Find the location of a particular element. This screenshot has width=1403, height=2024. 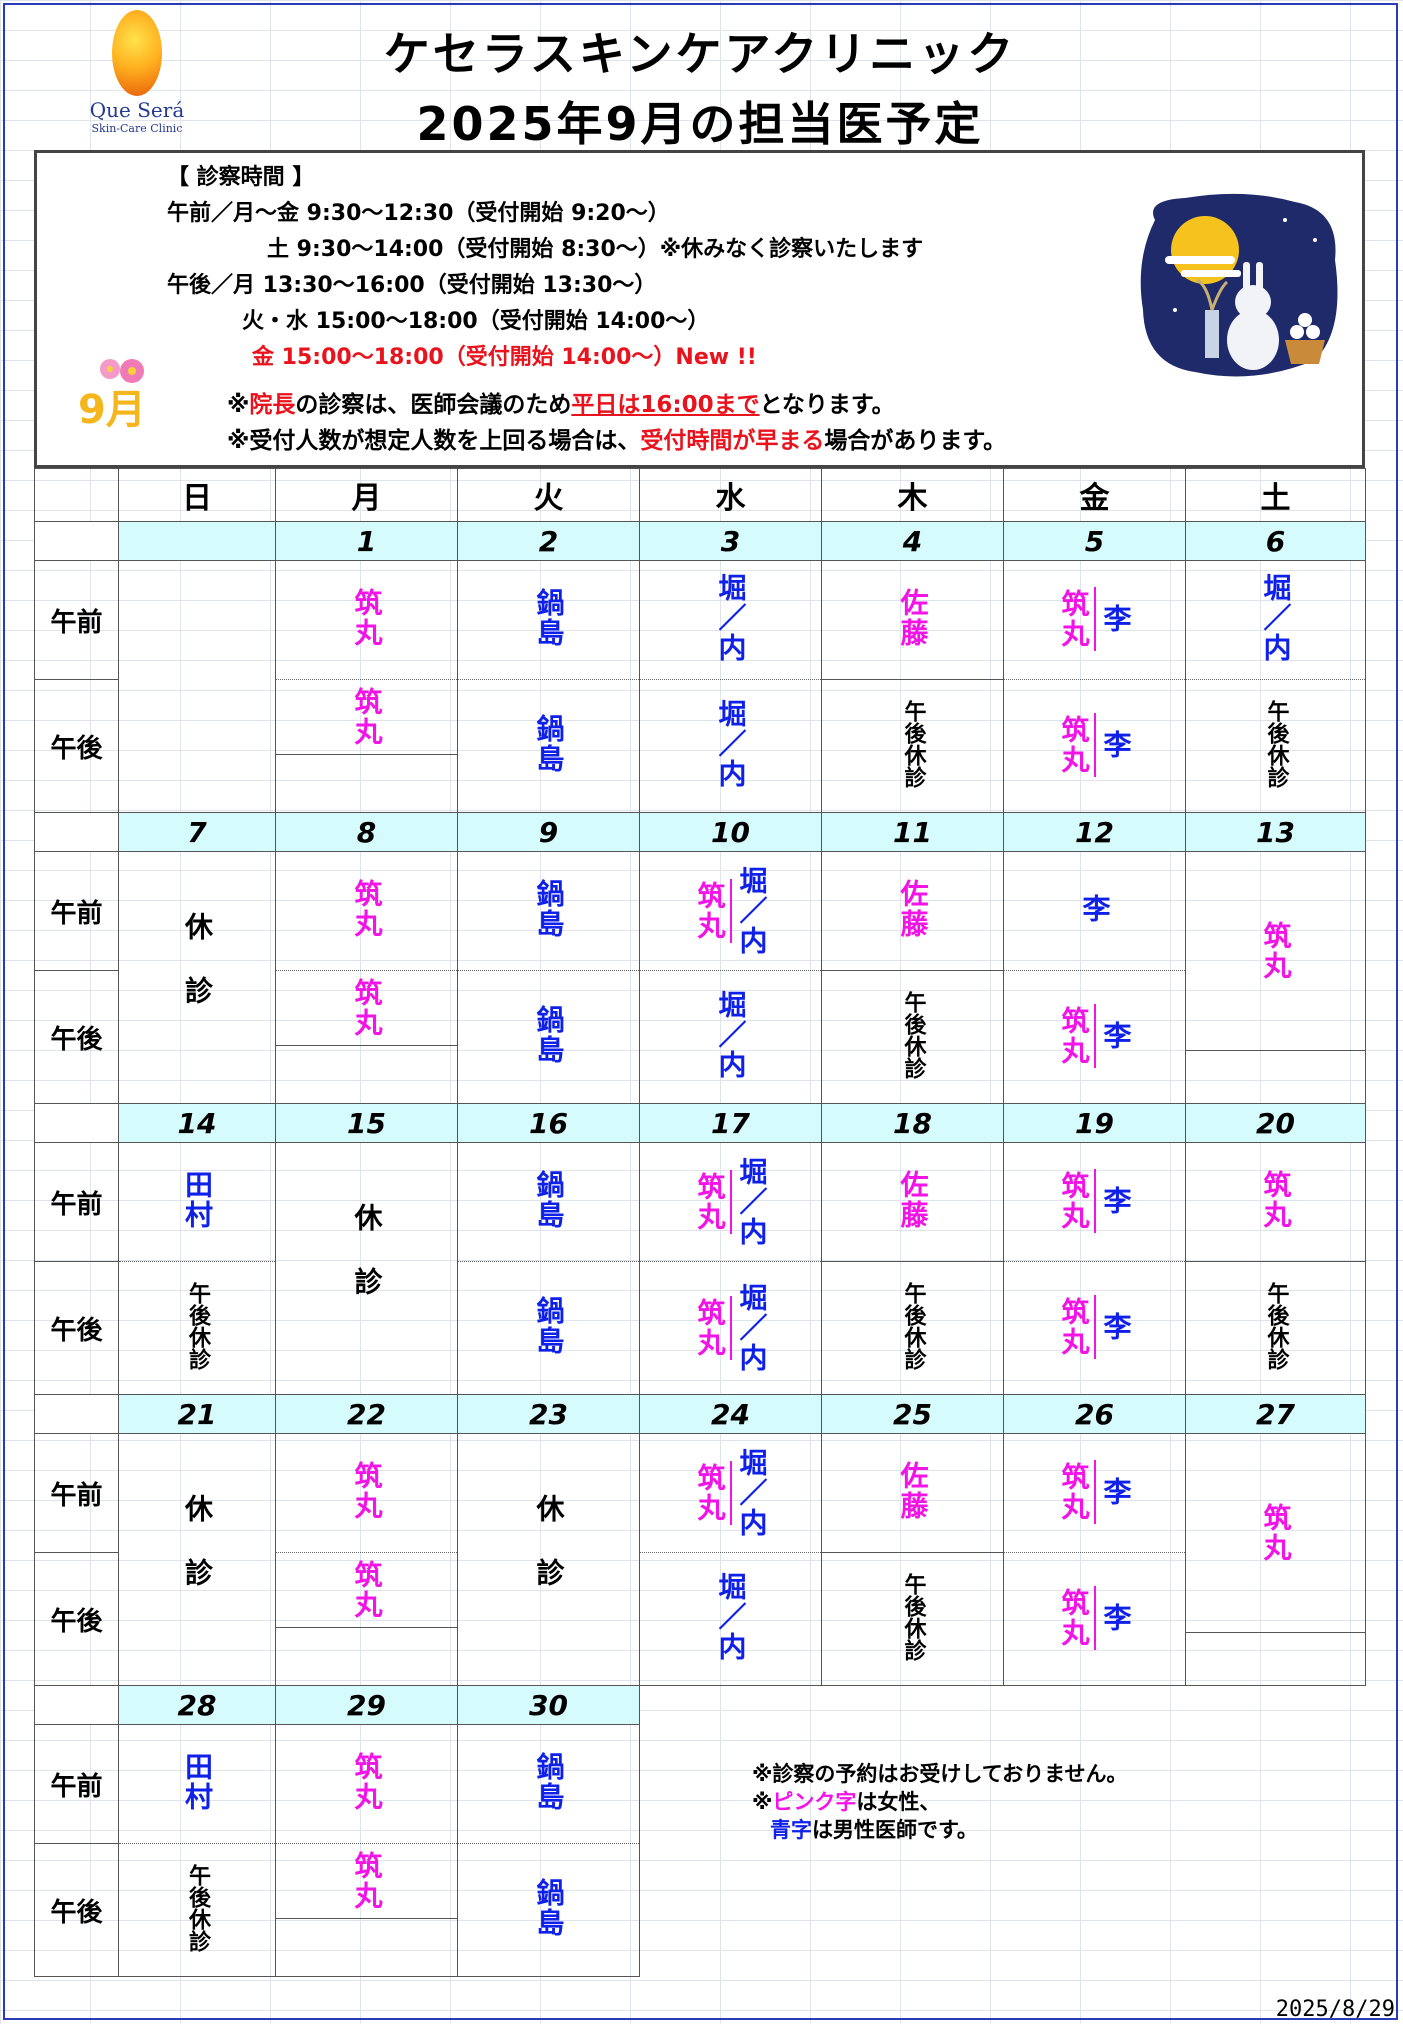

date-cell: 11 is located at coordinates (912, 832).